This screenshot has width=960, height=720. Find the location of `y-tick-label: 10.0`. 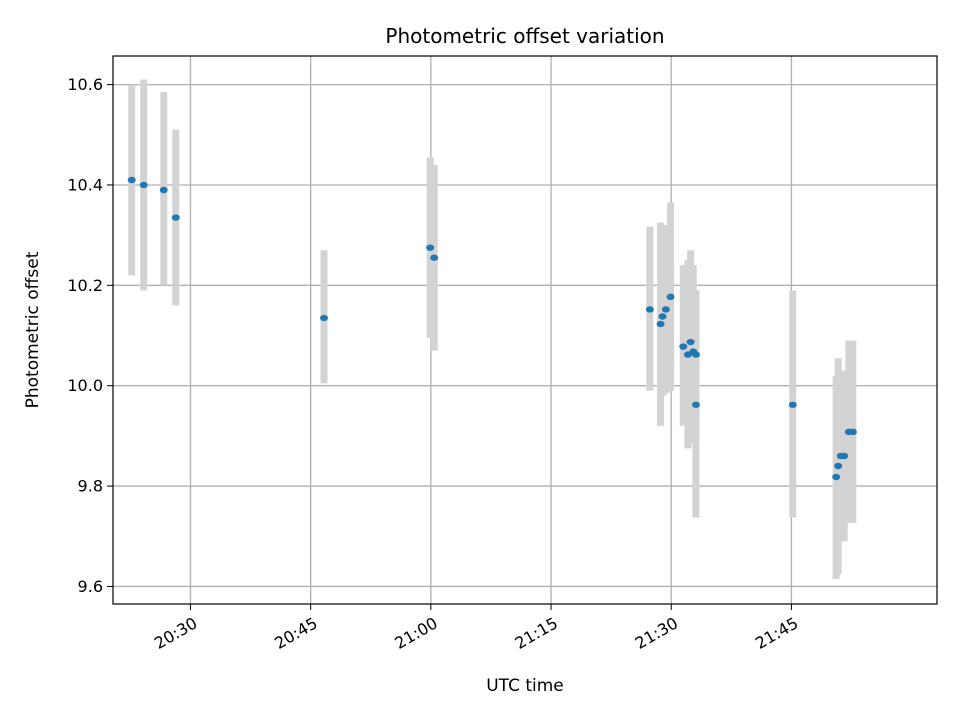

y-tick-label: 10.0 is located at coordinates (85, 385).